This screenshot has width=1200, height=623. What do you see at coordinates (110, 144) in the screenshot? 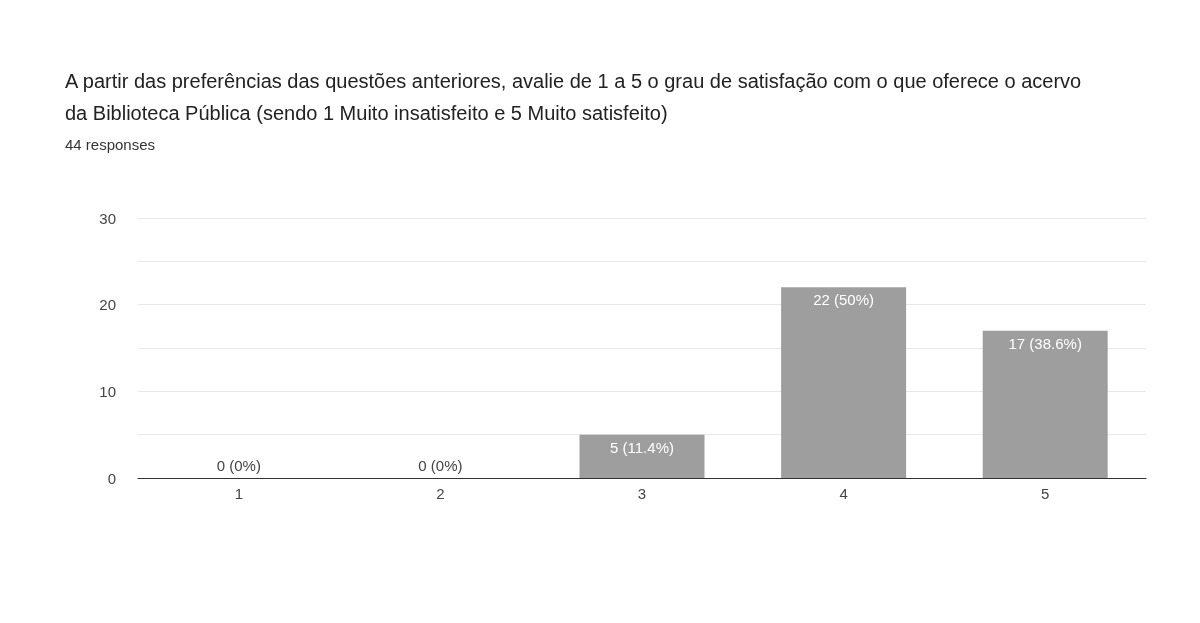
I see `chart-subtitle: 44 responses` at bounding box center [110, 144].